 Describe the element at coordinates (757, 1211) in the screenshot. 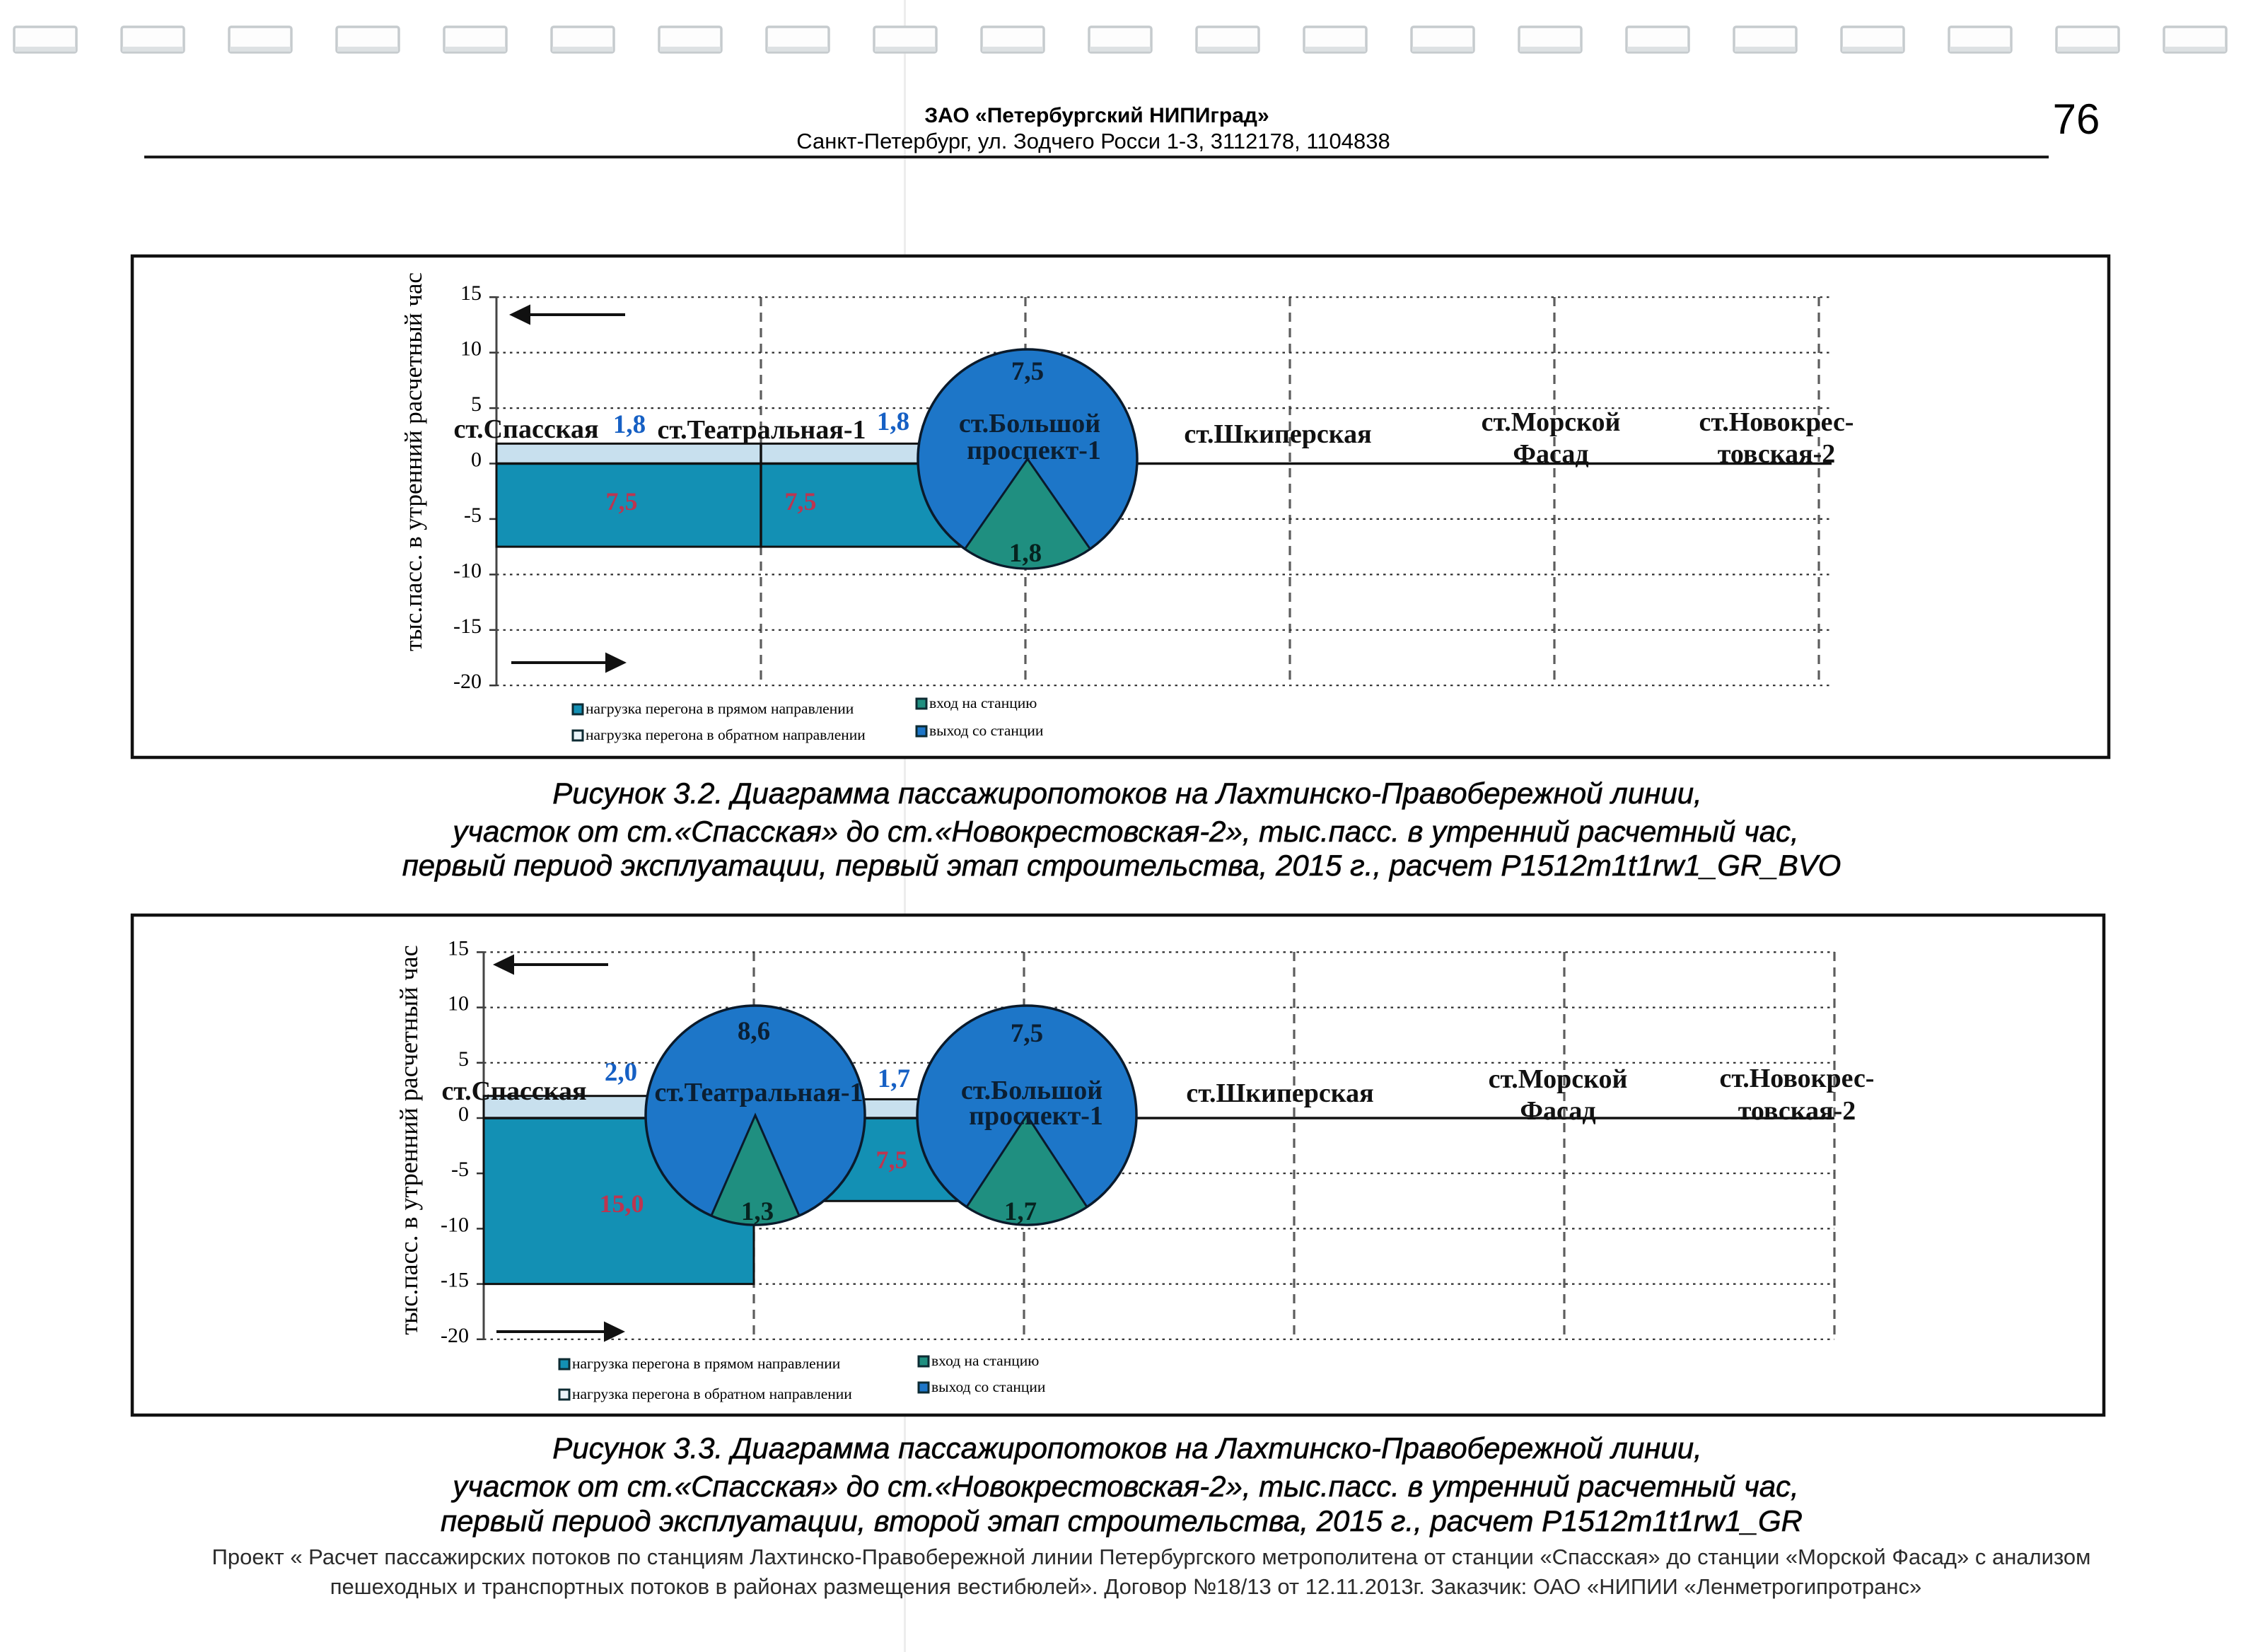

I see `svg-text: 1,3` at that location.